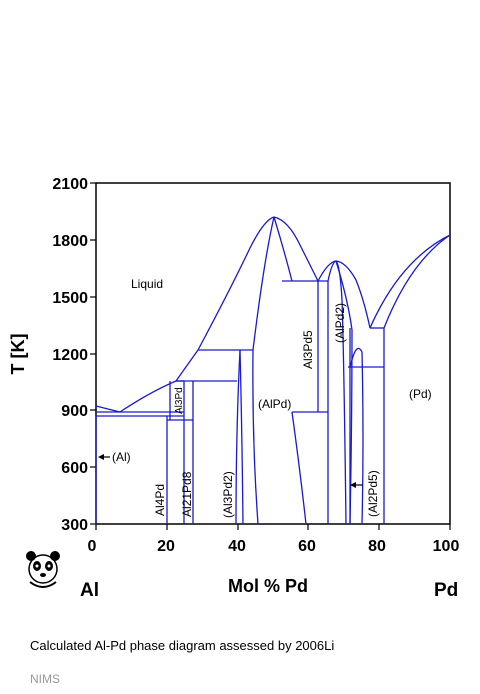  I want to click on al3pd2-left, so click(238, 437).